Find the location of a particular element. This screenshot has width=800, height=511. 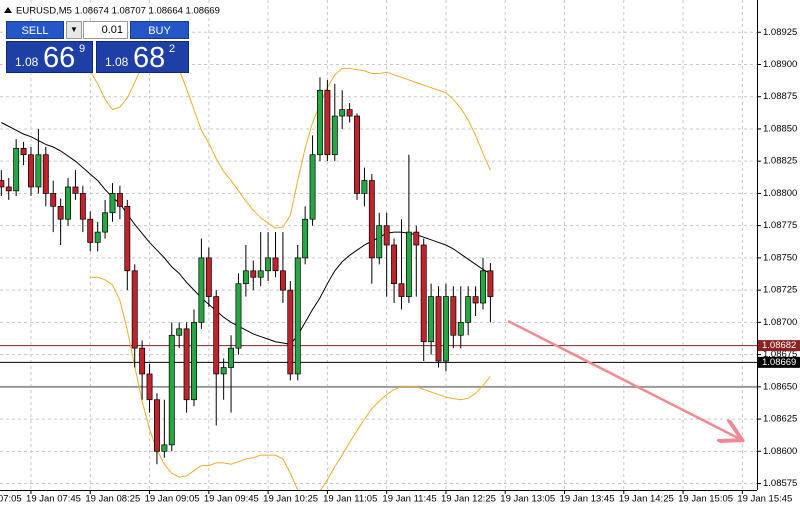

sell-button: SELL is located at coordinates (35, 30).